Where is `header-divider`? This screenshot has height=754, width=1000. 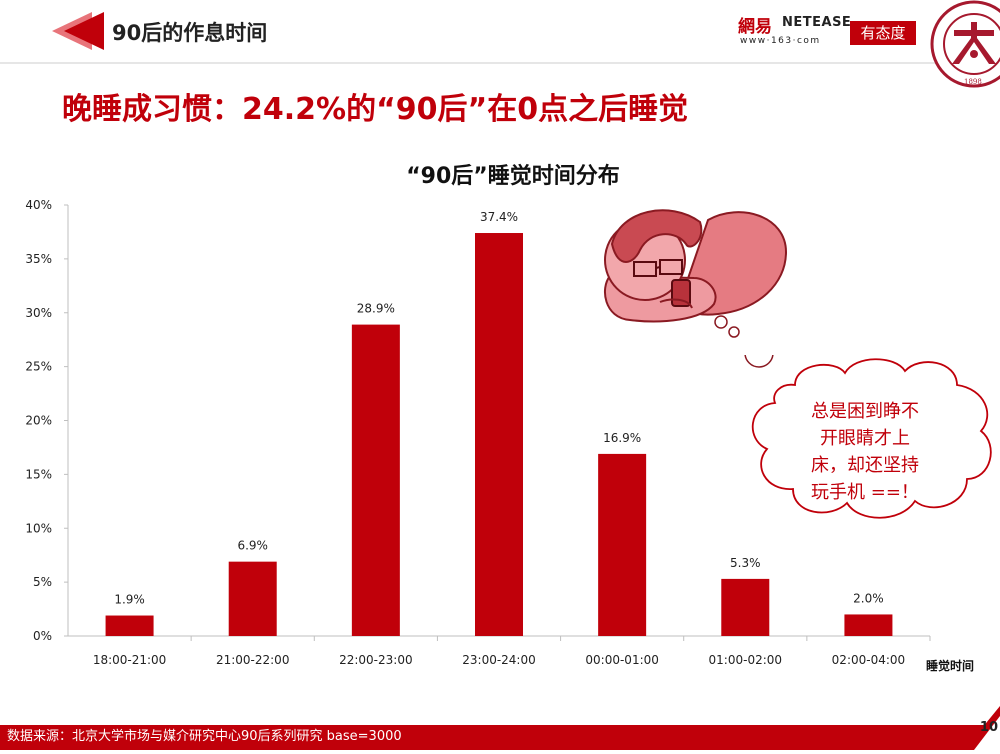 header-divider is located at coordinates (500, 63).